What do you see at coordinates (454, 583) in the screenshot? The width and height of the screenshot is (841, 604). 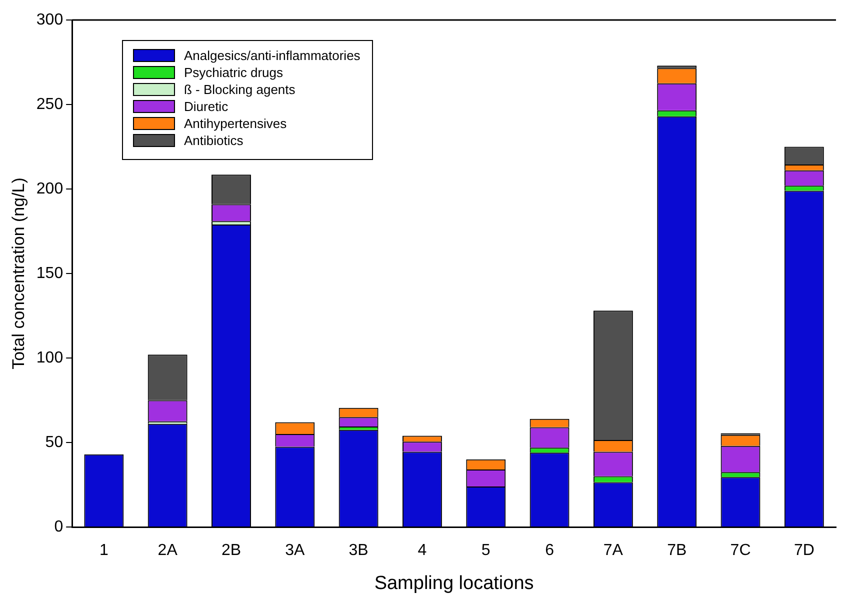 I see `x-axis-title: Sampling locations` at bounding box center [454, 583].